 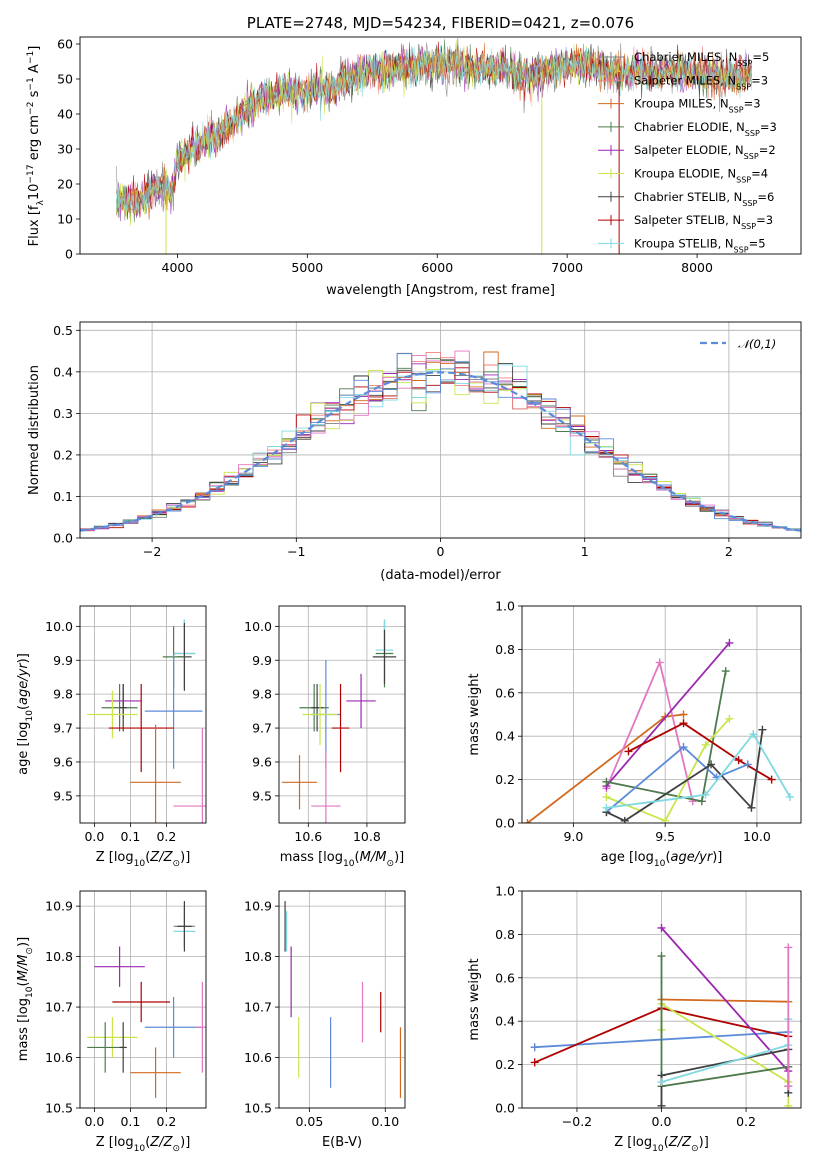 What do you see at coordinates (94, 1121) in the screenshot?
I see `x-tick-label: 0.0` at bounding box center [94, 1121].